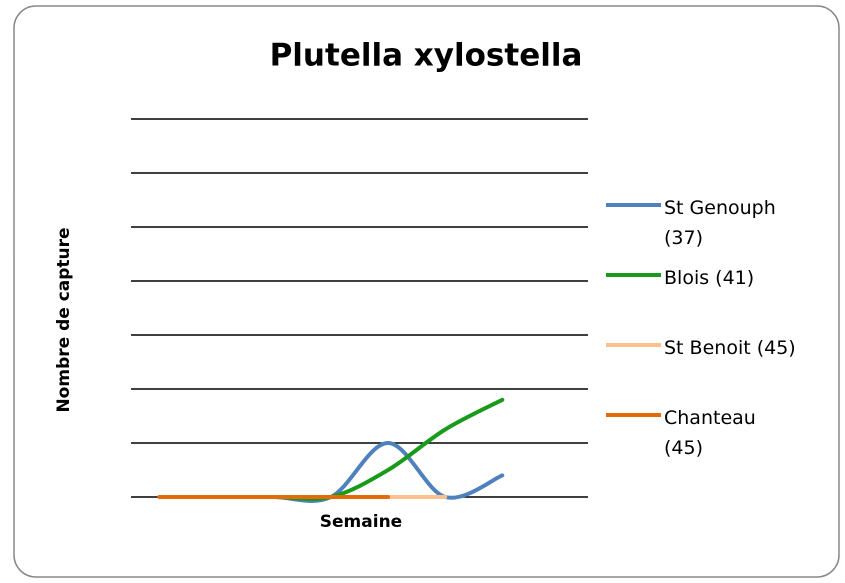  What do you see at coordinates (709, 278) in the screenshot?
I see `legend-label: Blois (41)` at bounding box center [709, 278].